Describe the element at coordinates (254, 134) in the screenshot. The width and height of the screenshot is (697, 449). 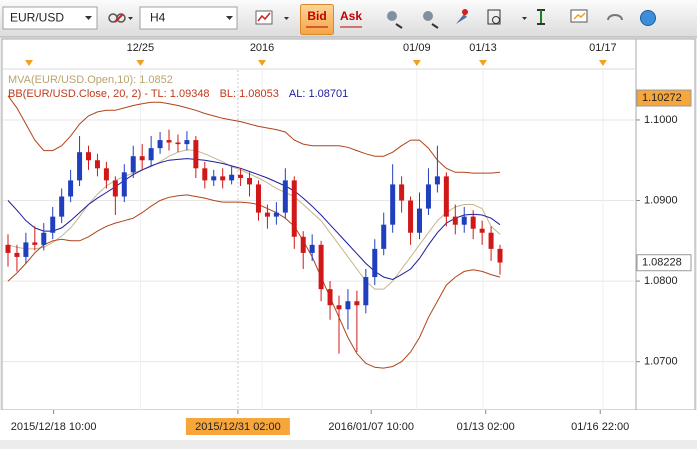
I see `indicator-line` at that location.